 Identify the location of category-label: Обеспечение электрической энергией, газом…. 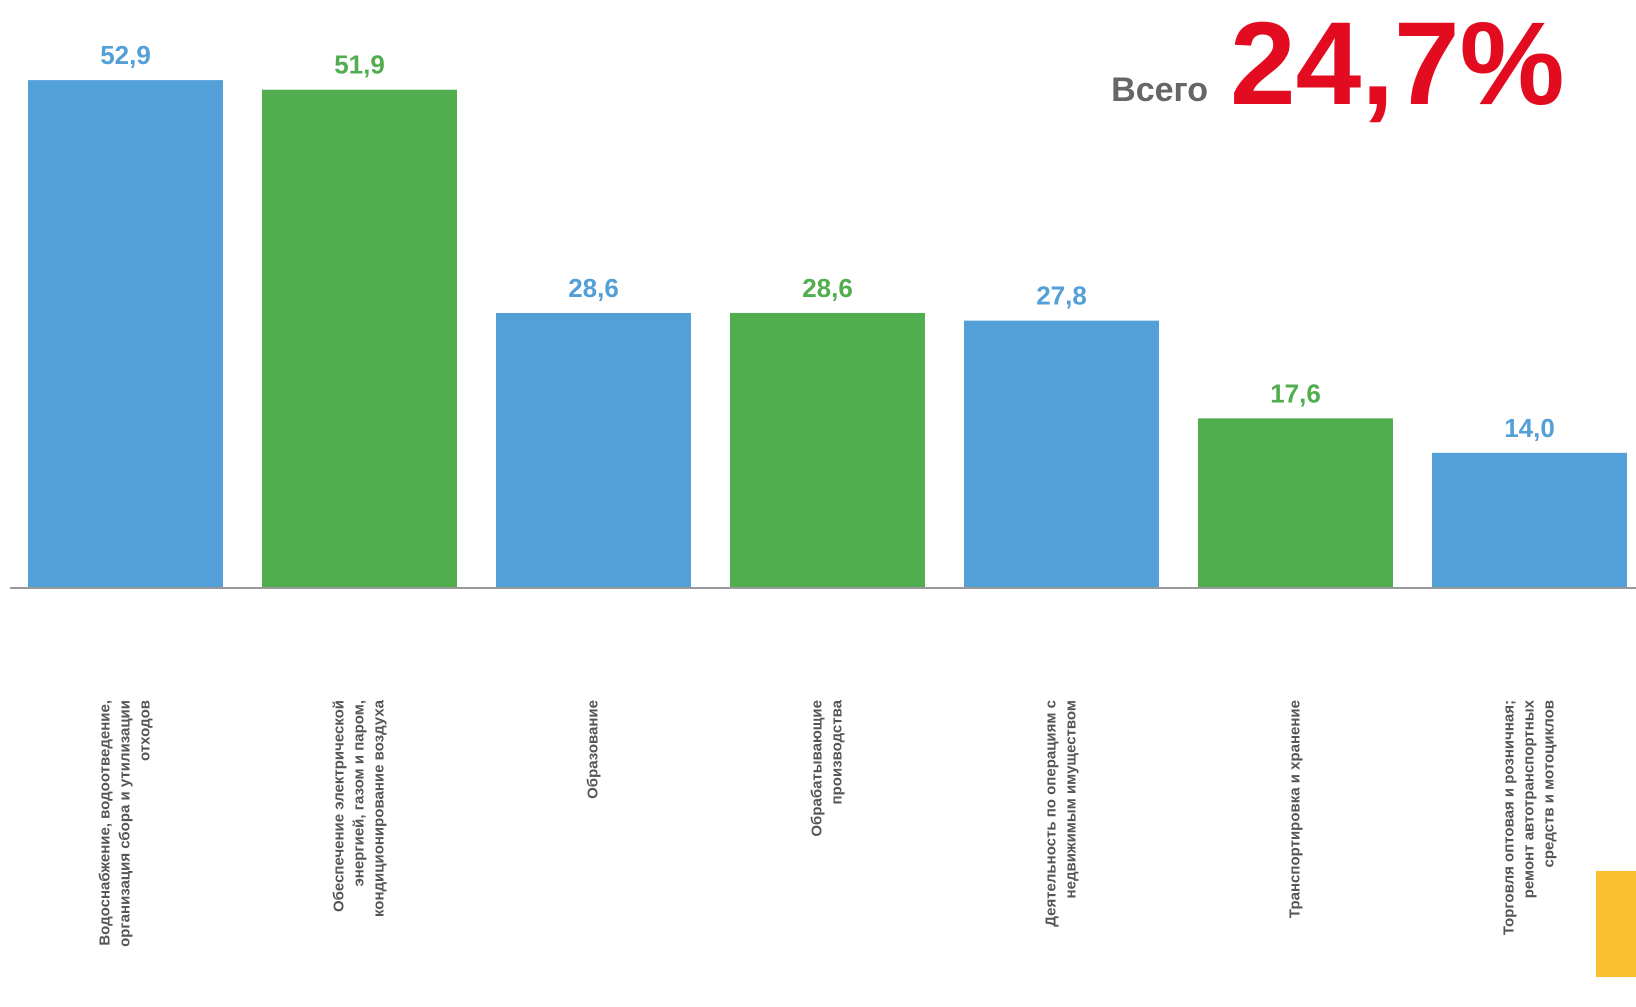
(358, 808).